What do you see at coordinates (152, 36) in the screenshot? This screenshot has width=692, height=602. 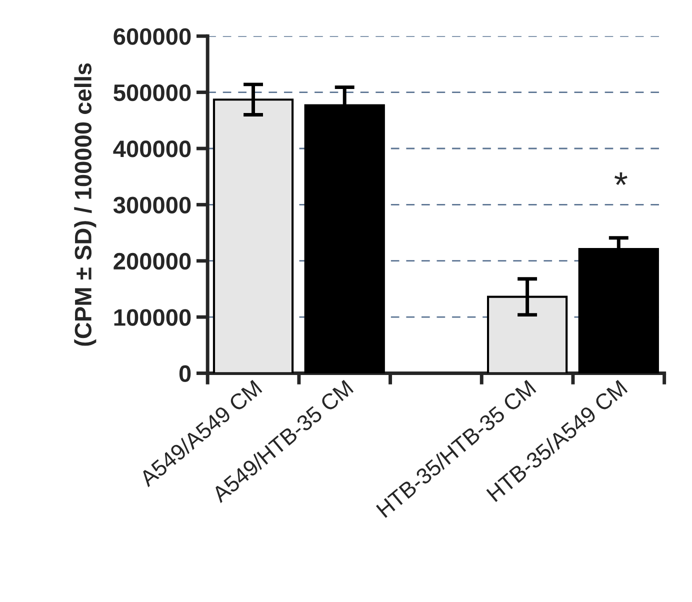 I see `y-tick-label: 600000` at bounding box center [152, 36].